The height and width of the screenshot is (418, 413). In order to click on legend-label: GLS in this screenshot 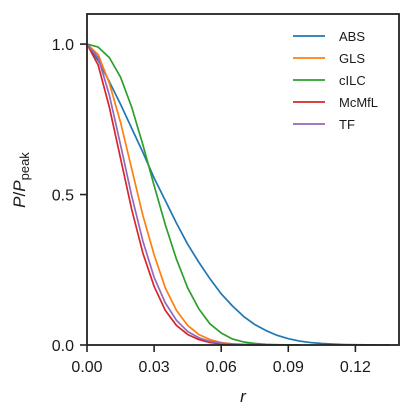, I will do `click(352, 58)`.